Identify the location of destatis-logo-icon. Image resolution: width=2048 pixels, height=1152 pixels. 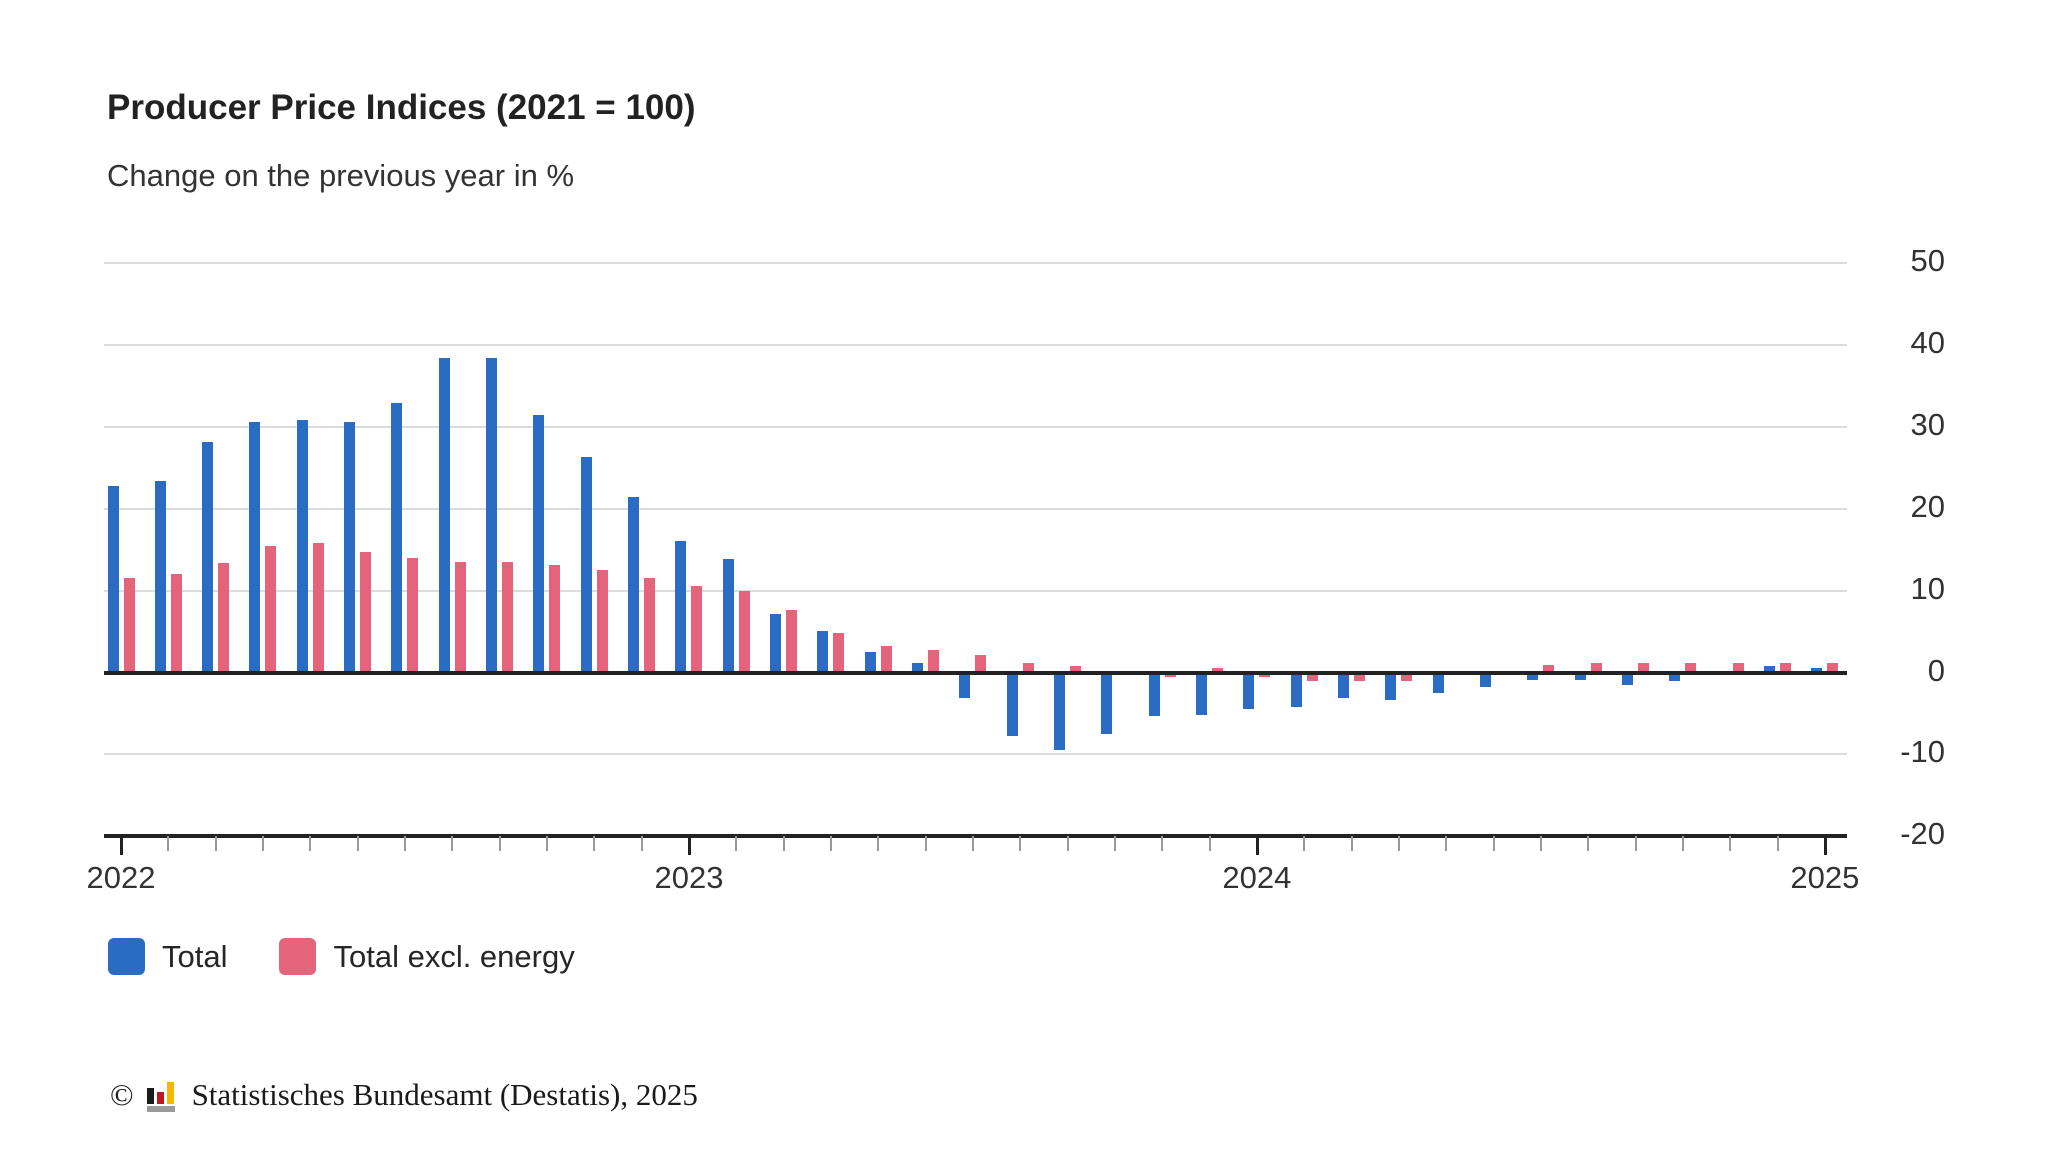
(163, 1095).